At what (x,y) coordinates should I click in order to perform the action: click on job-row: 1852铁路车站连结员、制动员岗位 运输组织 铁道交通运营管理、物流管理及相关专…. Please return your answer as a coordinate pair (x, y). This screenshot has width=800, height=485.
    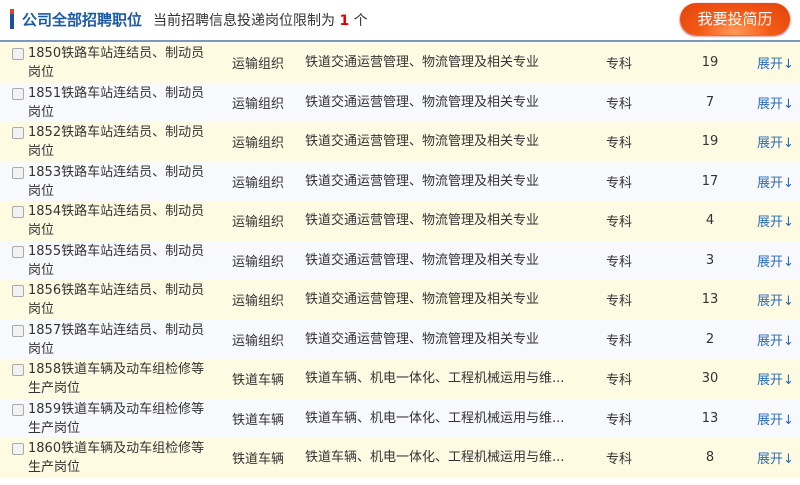
    Looking at the image, I should click on (400, 142).